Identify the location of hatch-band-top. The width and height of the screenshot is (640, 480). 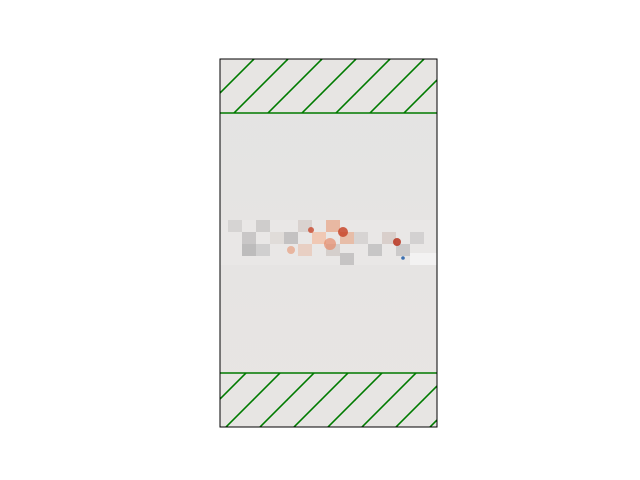
(328, 86).